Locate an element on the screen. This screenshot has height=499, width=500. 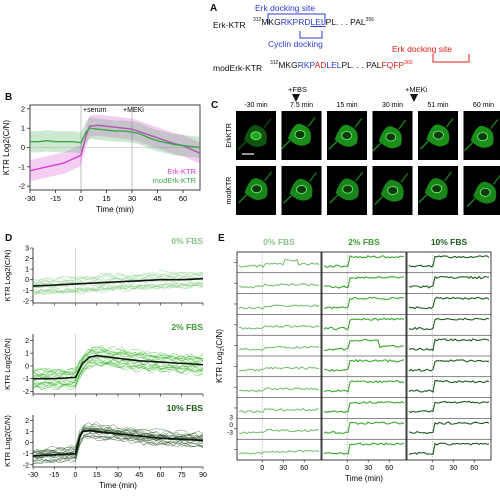
y-label-sub: 2 is located at coordinates (223, 349).